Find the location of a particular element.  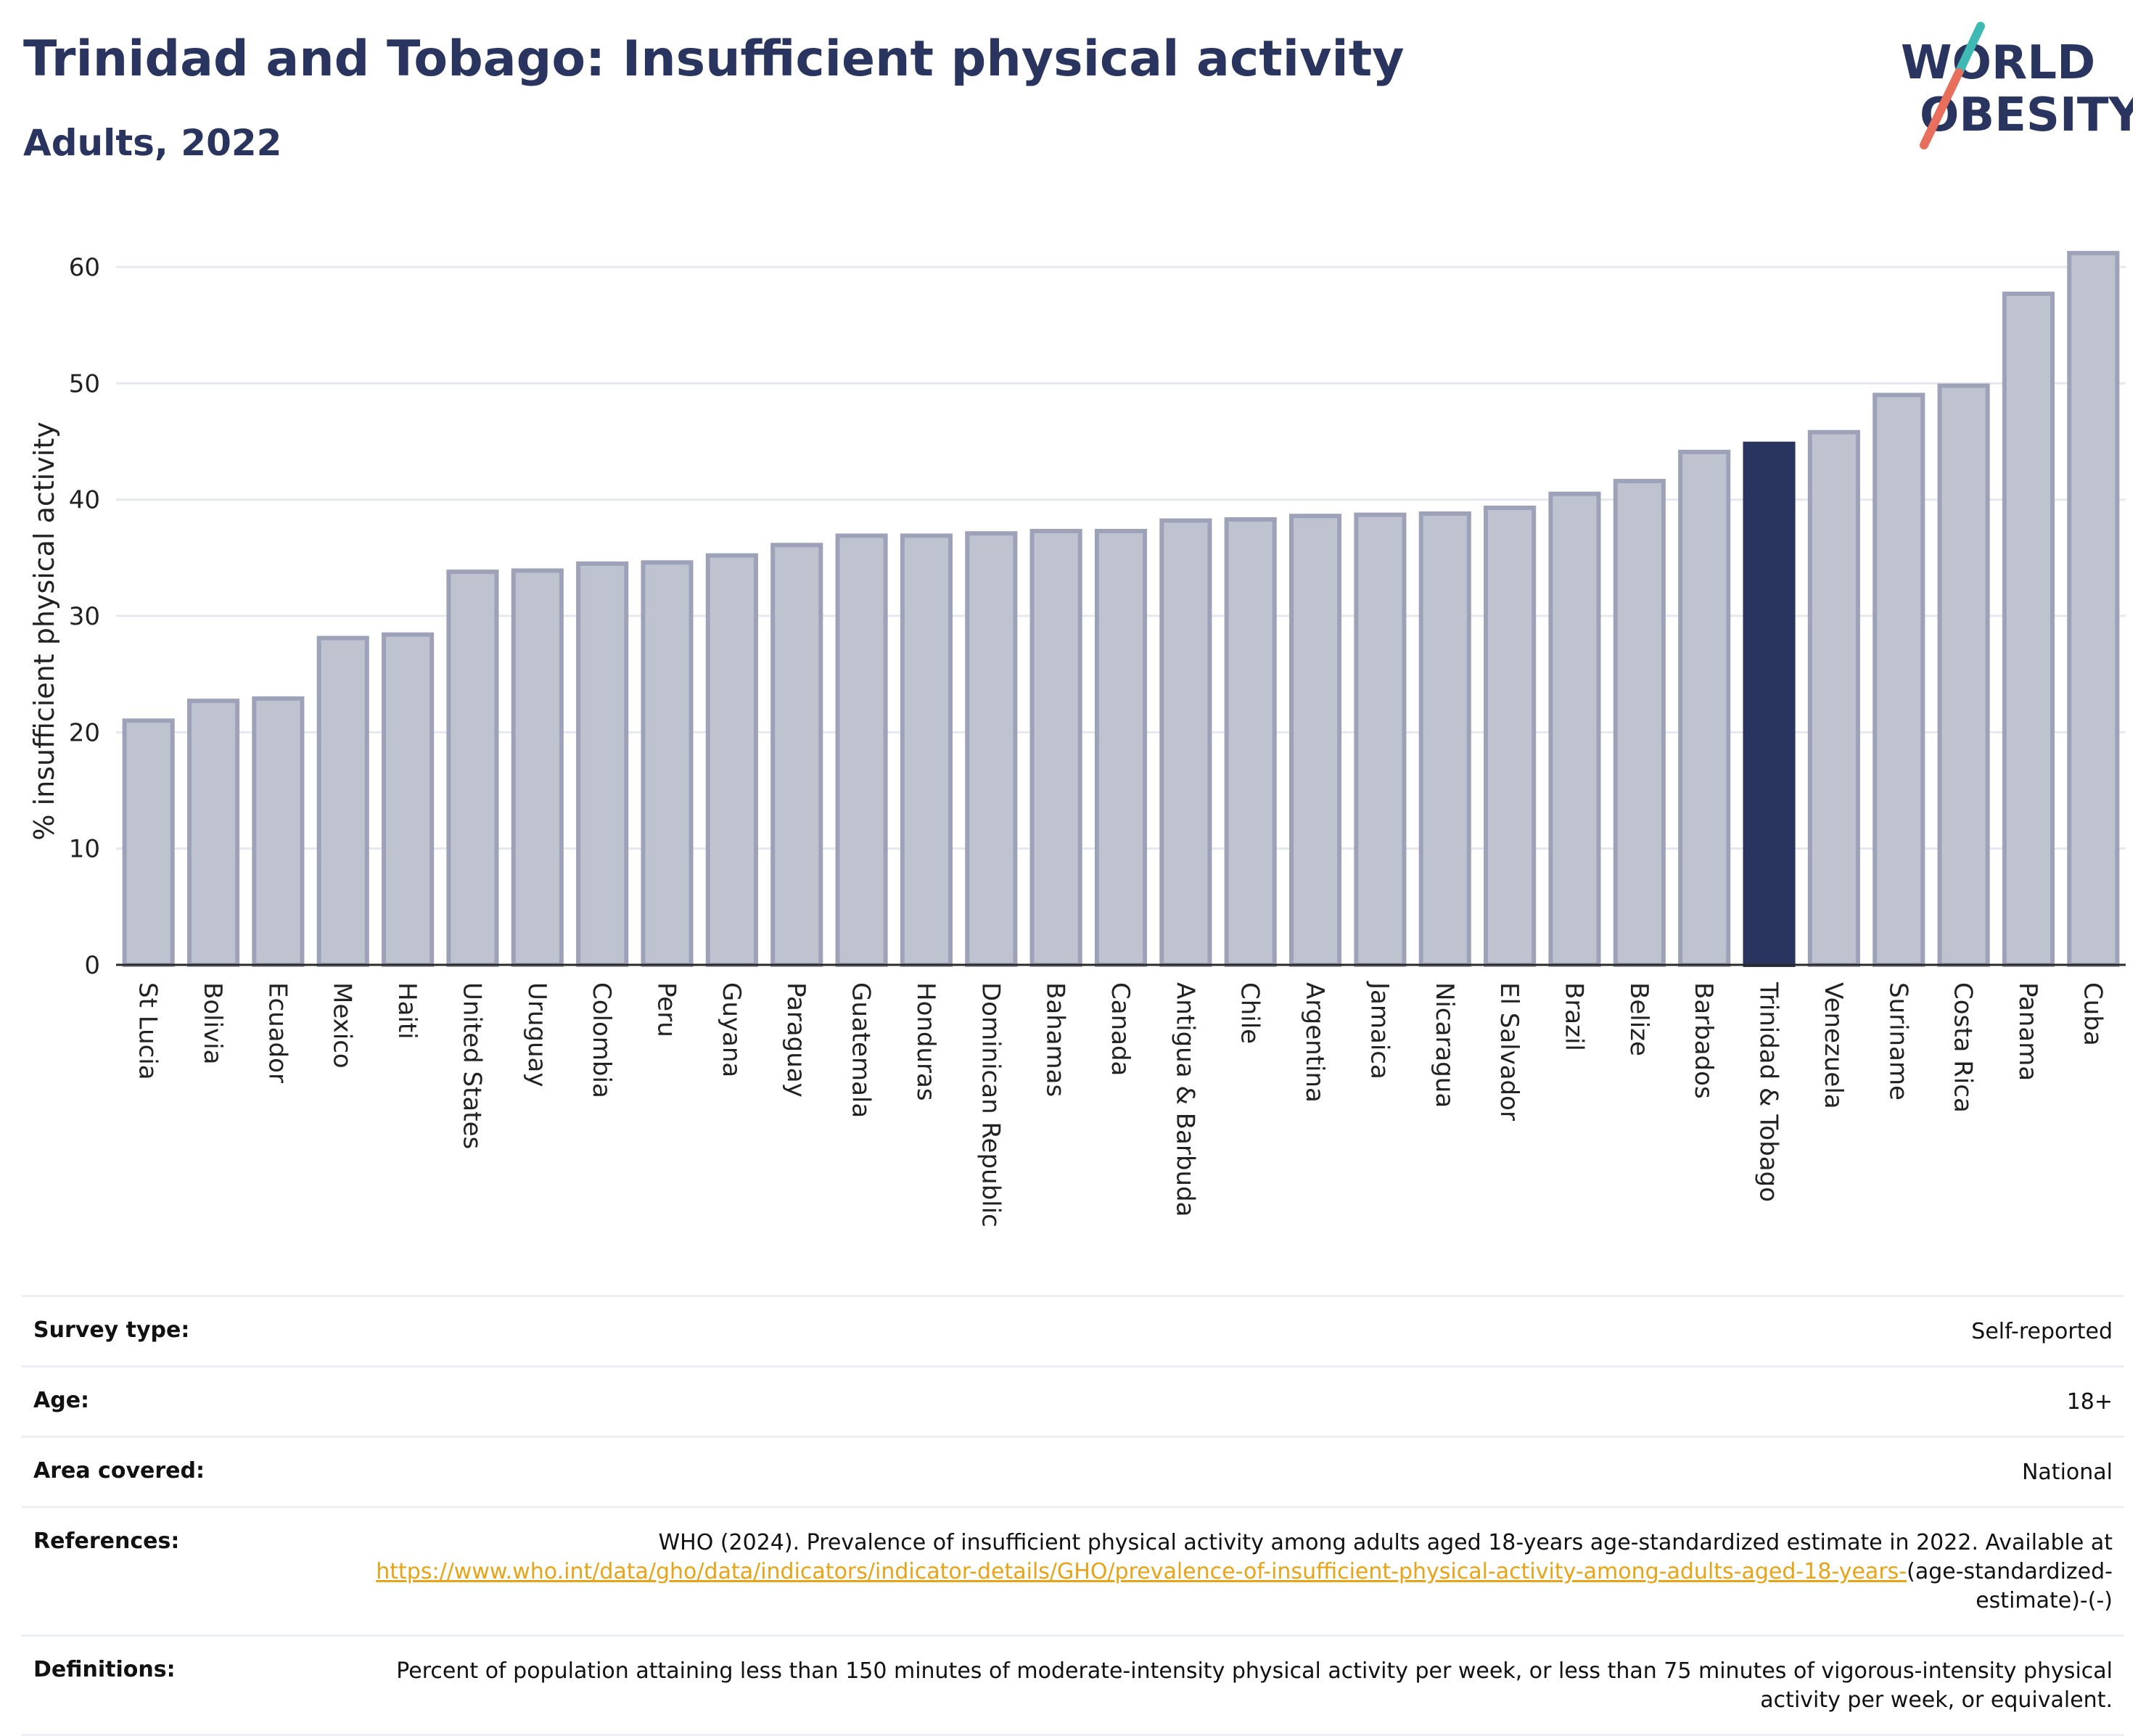

logo-line2: OBESITY is located at coordinates (2026, 115).